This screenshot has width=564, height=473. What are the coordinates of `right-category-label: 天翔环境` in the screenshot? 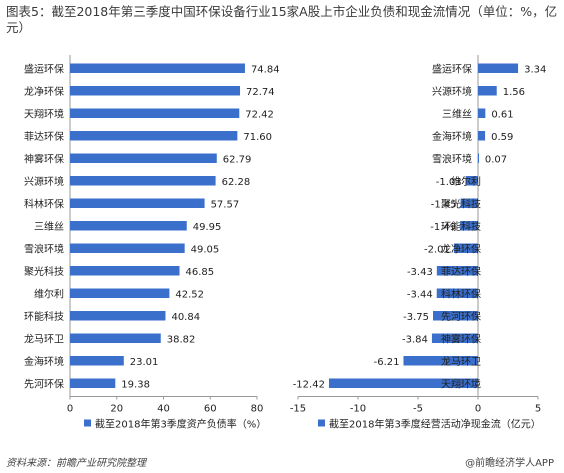 It's located at (461, 383).